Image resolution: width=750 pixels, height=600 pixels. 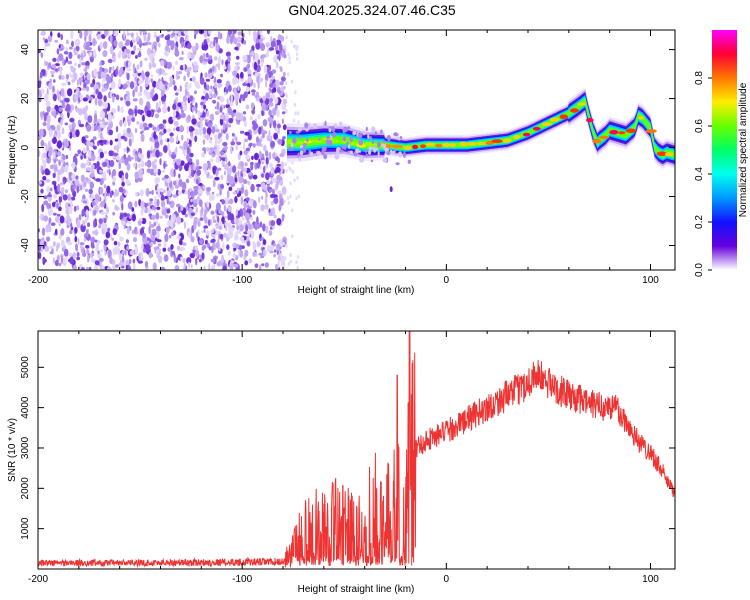 I want to click on spectrogram-y-tick-label: -40, so click(x=25, y=245).